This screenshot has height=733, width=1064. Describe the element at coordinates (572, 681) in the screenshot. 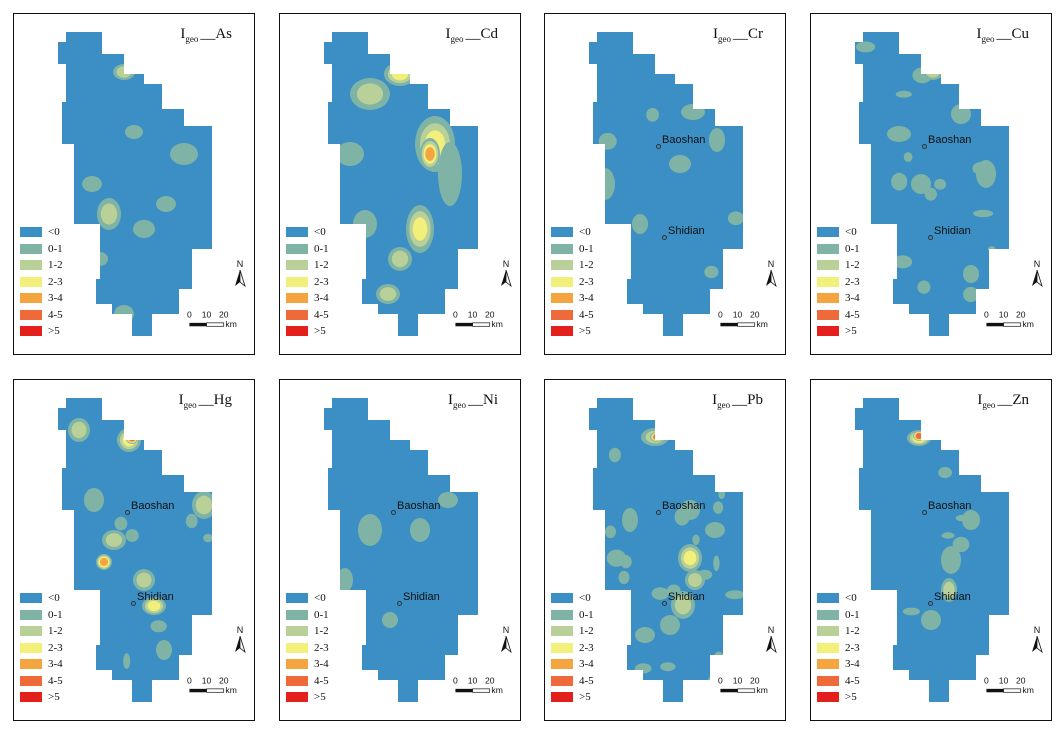

I see `legend-item: 4-5` at that location.